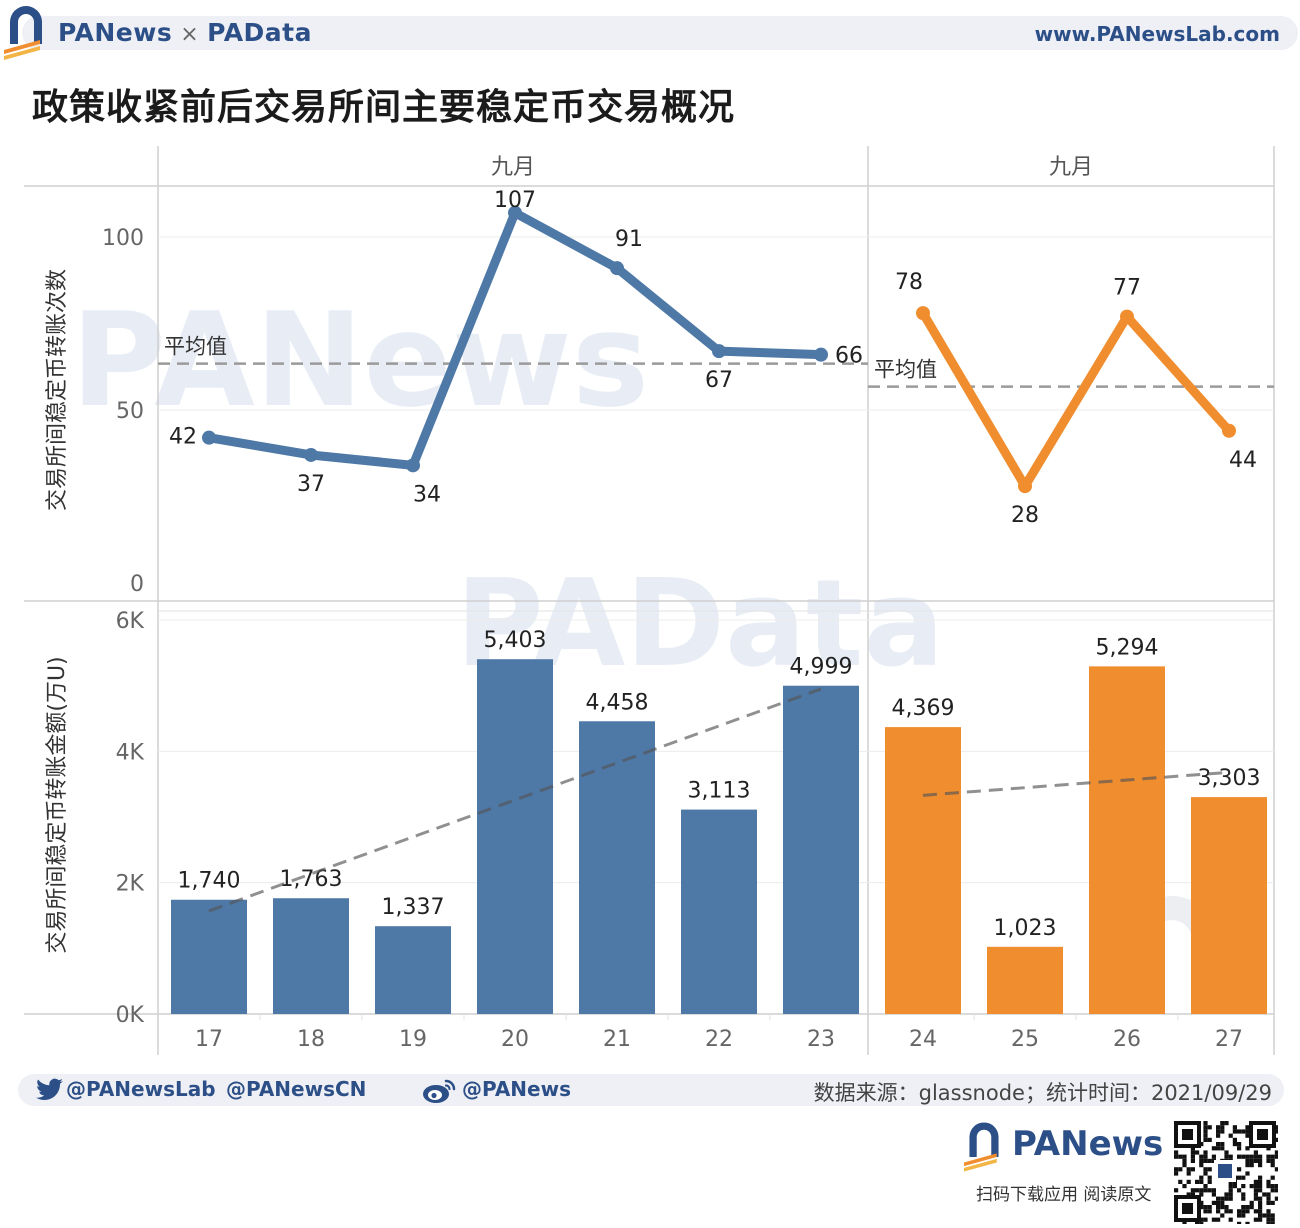 The height and width of the screenshot is (1228, 1300). I want to click on x-tick-label: 27, so click(1229, 1039).